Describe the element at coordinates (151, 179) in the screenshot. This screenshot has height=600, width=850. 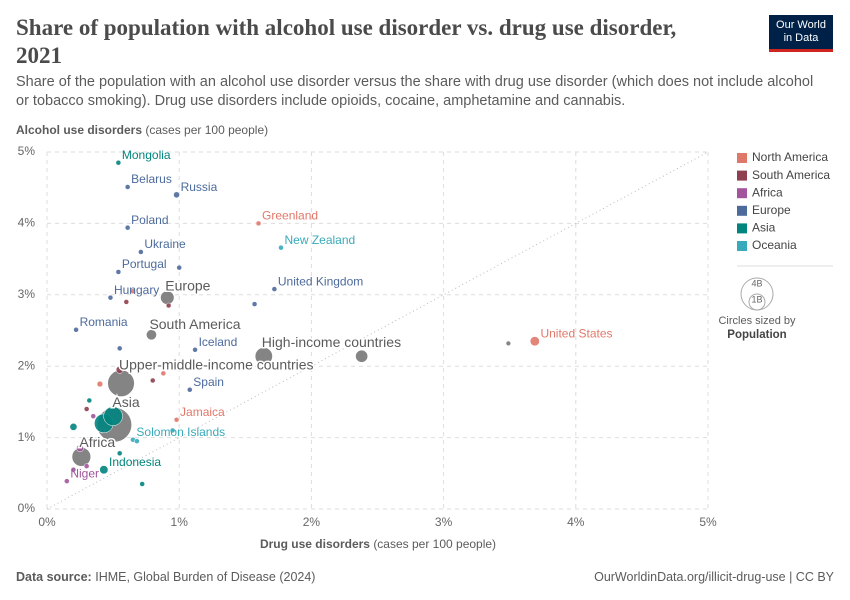
I see `point-label: Belarus` at that location.